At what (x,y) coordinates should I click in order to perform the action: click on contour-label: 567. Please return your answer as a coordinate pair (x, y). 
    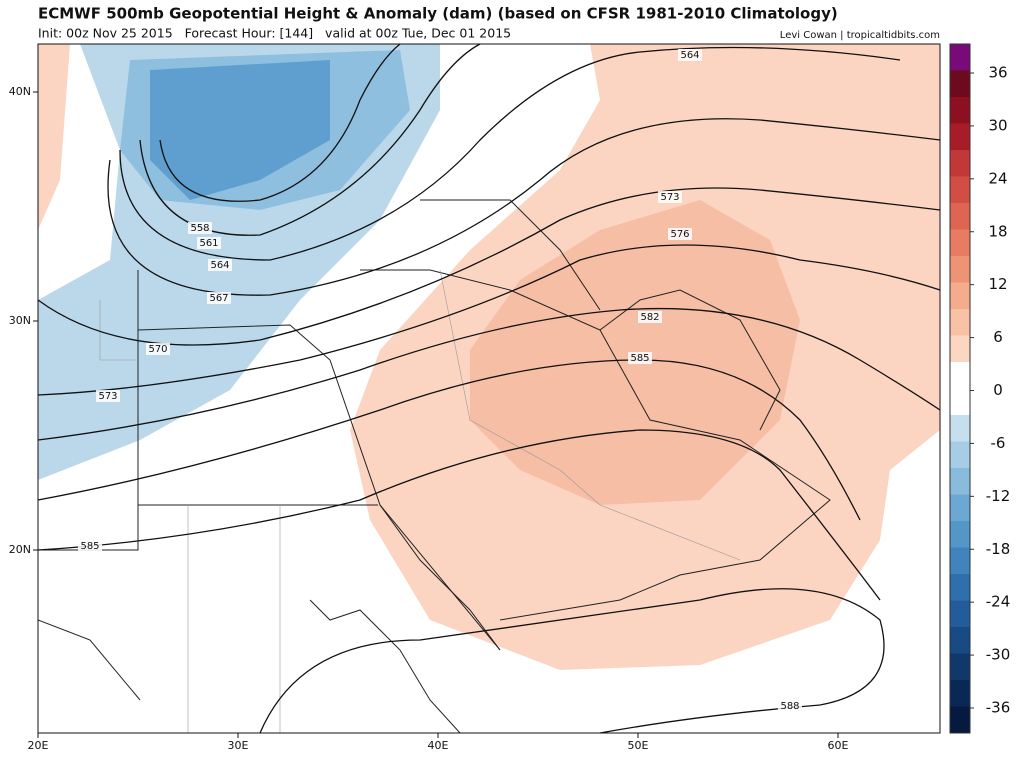
    Looking at the image, I should click on (218, 298).